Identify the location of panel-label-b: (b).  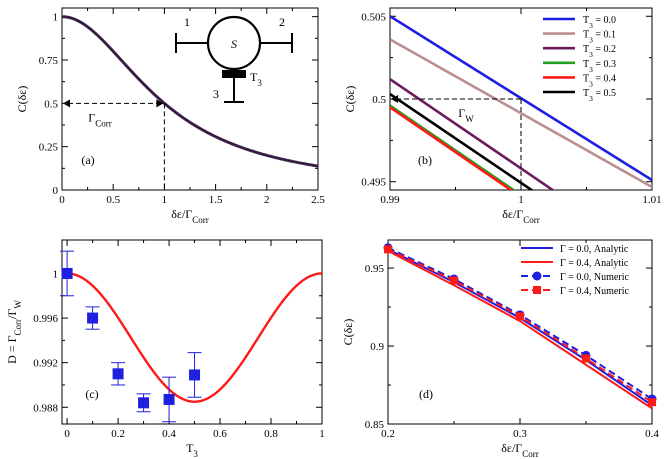
(425, 160).